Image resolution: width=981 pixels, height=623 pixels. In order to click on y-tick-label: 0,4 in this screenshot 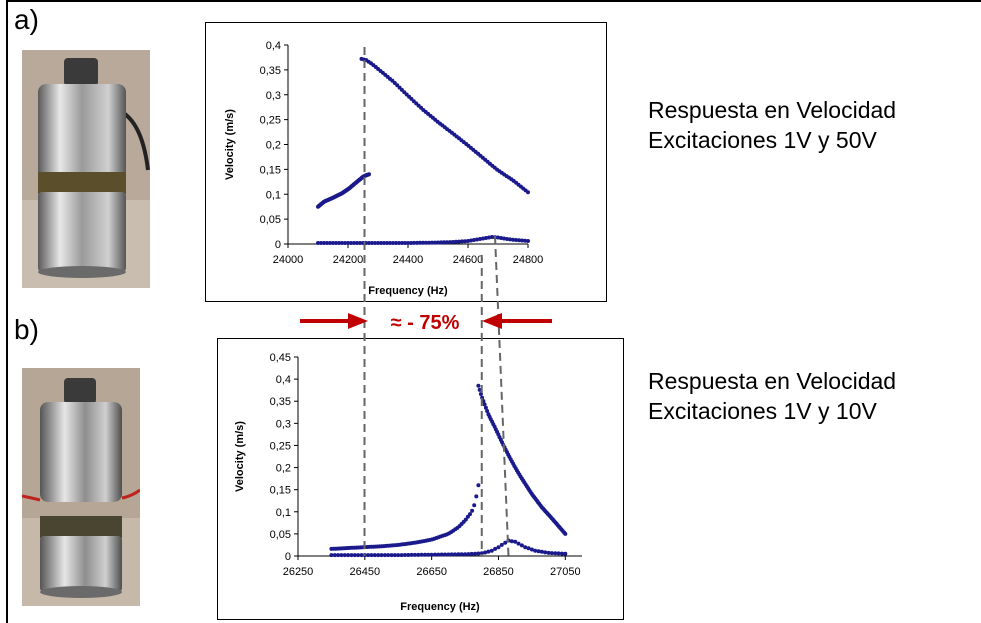, I will do `click(273, 46)`.